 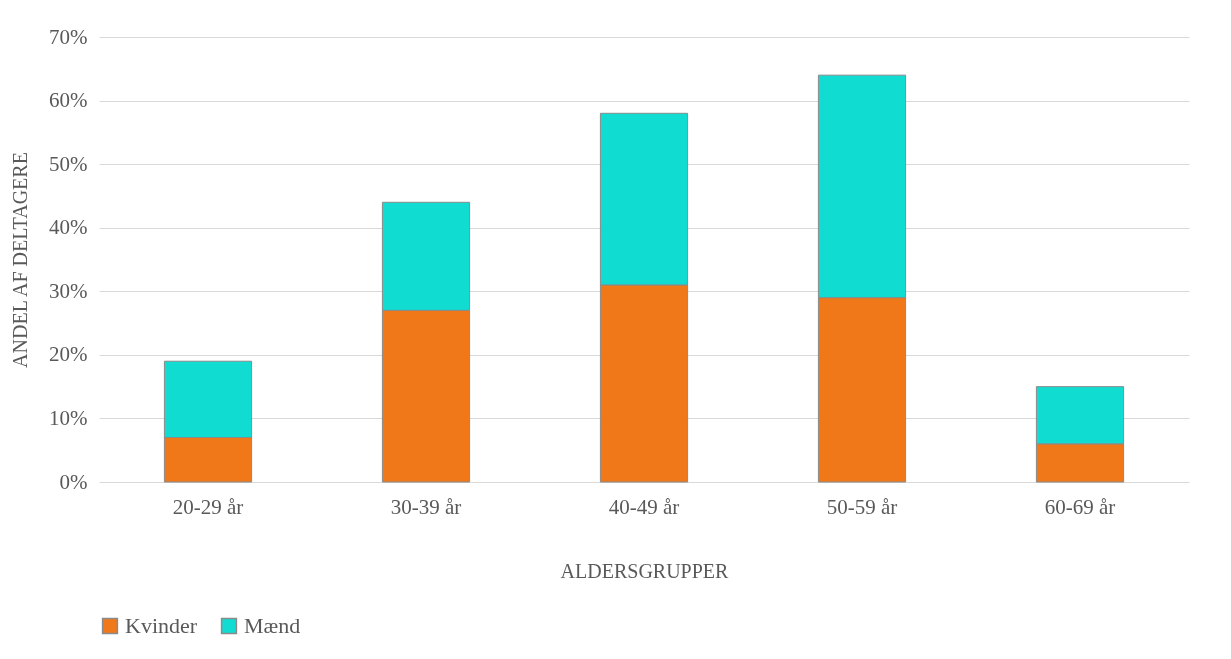 What do you see at coordinates (645, 570) in the screenshot?
I see `x-axis-title: ALDERSGRUPPER` at bounding box center [645, 570].